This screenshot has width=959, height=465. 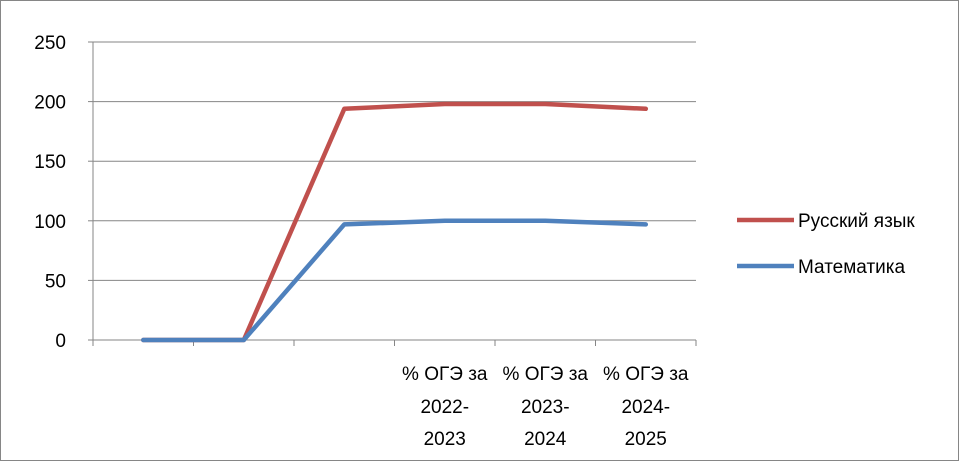 What do you see at coordinates (60, 341) in the screenshot?
I see `y-tick-label: 0` at bounding box center [60, 341].